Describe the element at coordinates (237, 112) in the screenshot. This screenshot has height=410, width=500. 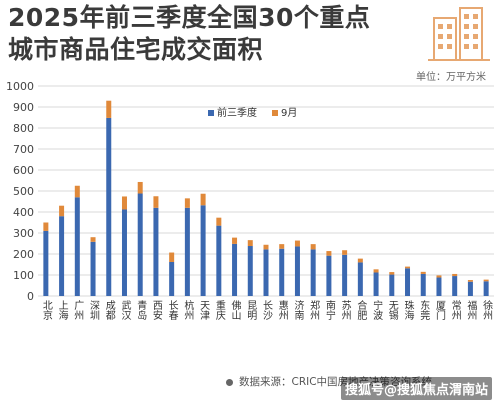
I see `legend-label: 前三季度` at that location.